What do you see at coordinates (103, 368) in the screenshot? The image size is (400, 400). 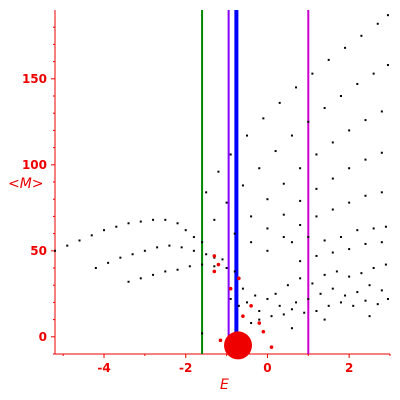 I see `x-tick-label: -4` at bounding box center [103, 368].